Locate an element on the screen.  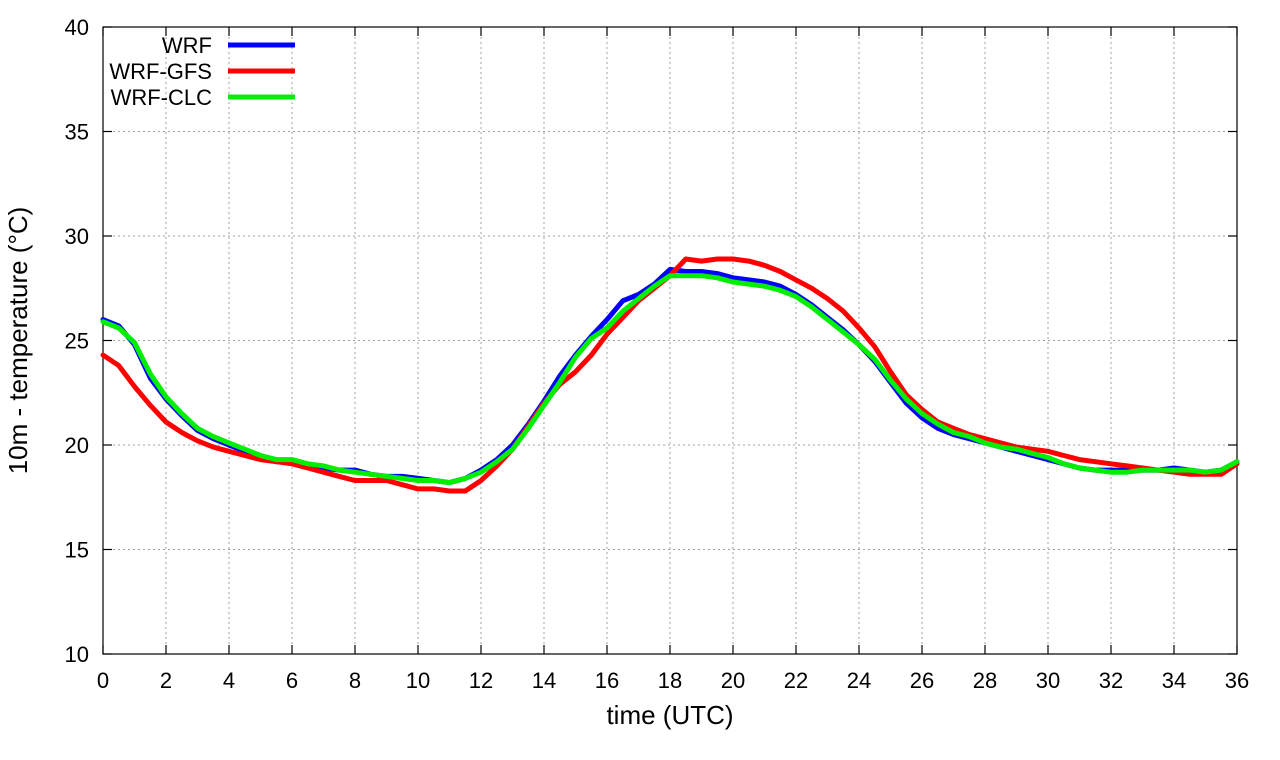
y-axis-title: 10m - temperature (°C) is located at coordinates (18, 341).